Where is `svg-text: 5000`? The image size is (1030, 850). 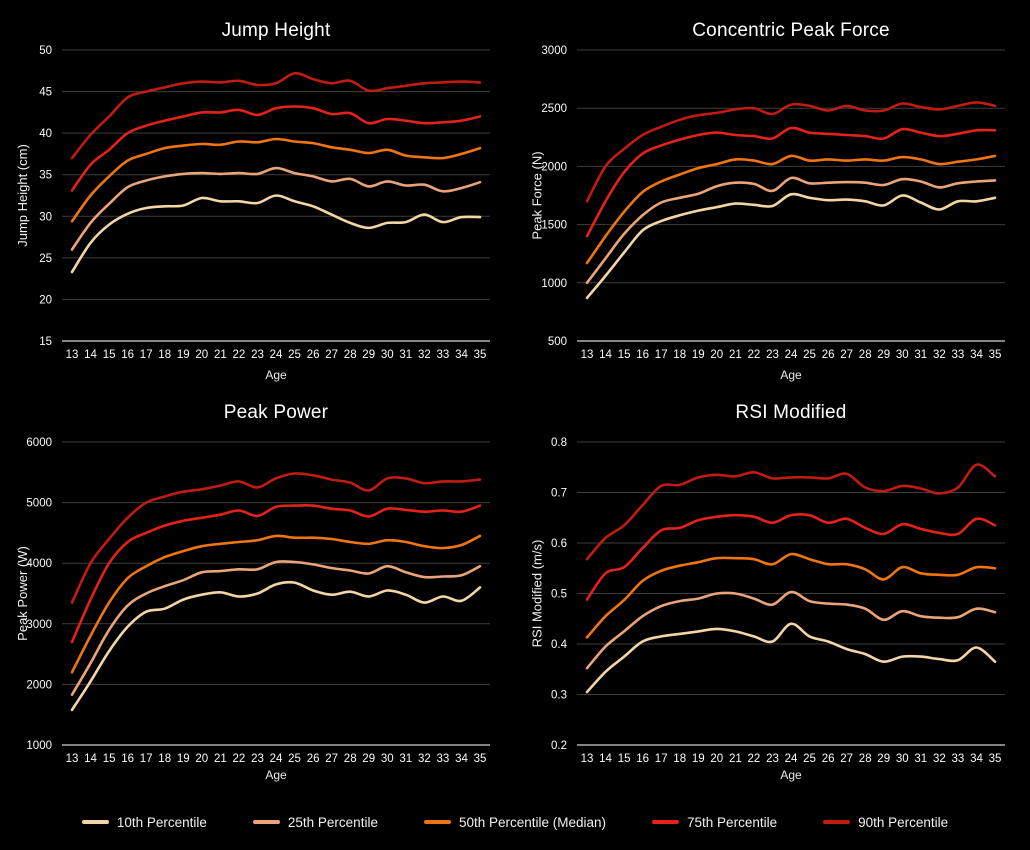 svg-text: 5000 is located at coordinates (39, 504).